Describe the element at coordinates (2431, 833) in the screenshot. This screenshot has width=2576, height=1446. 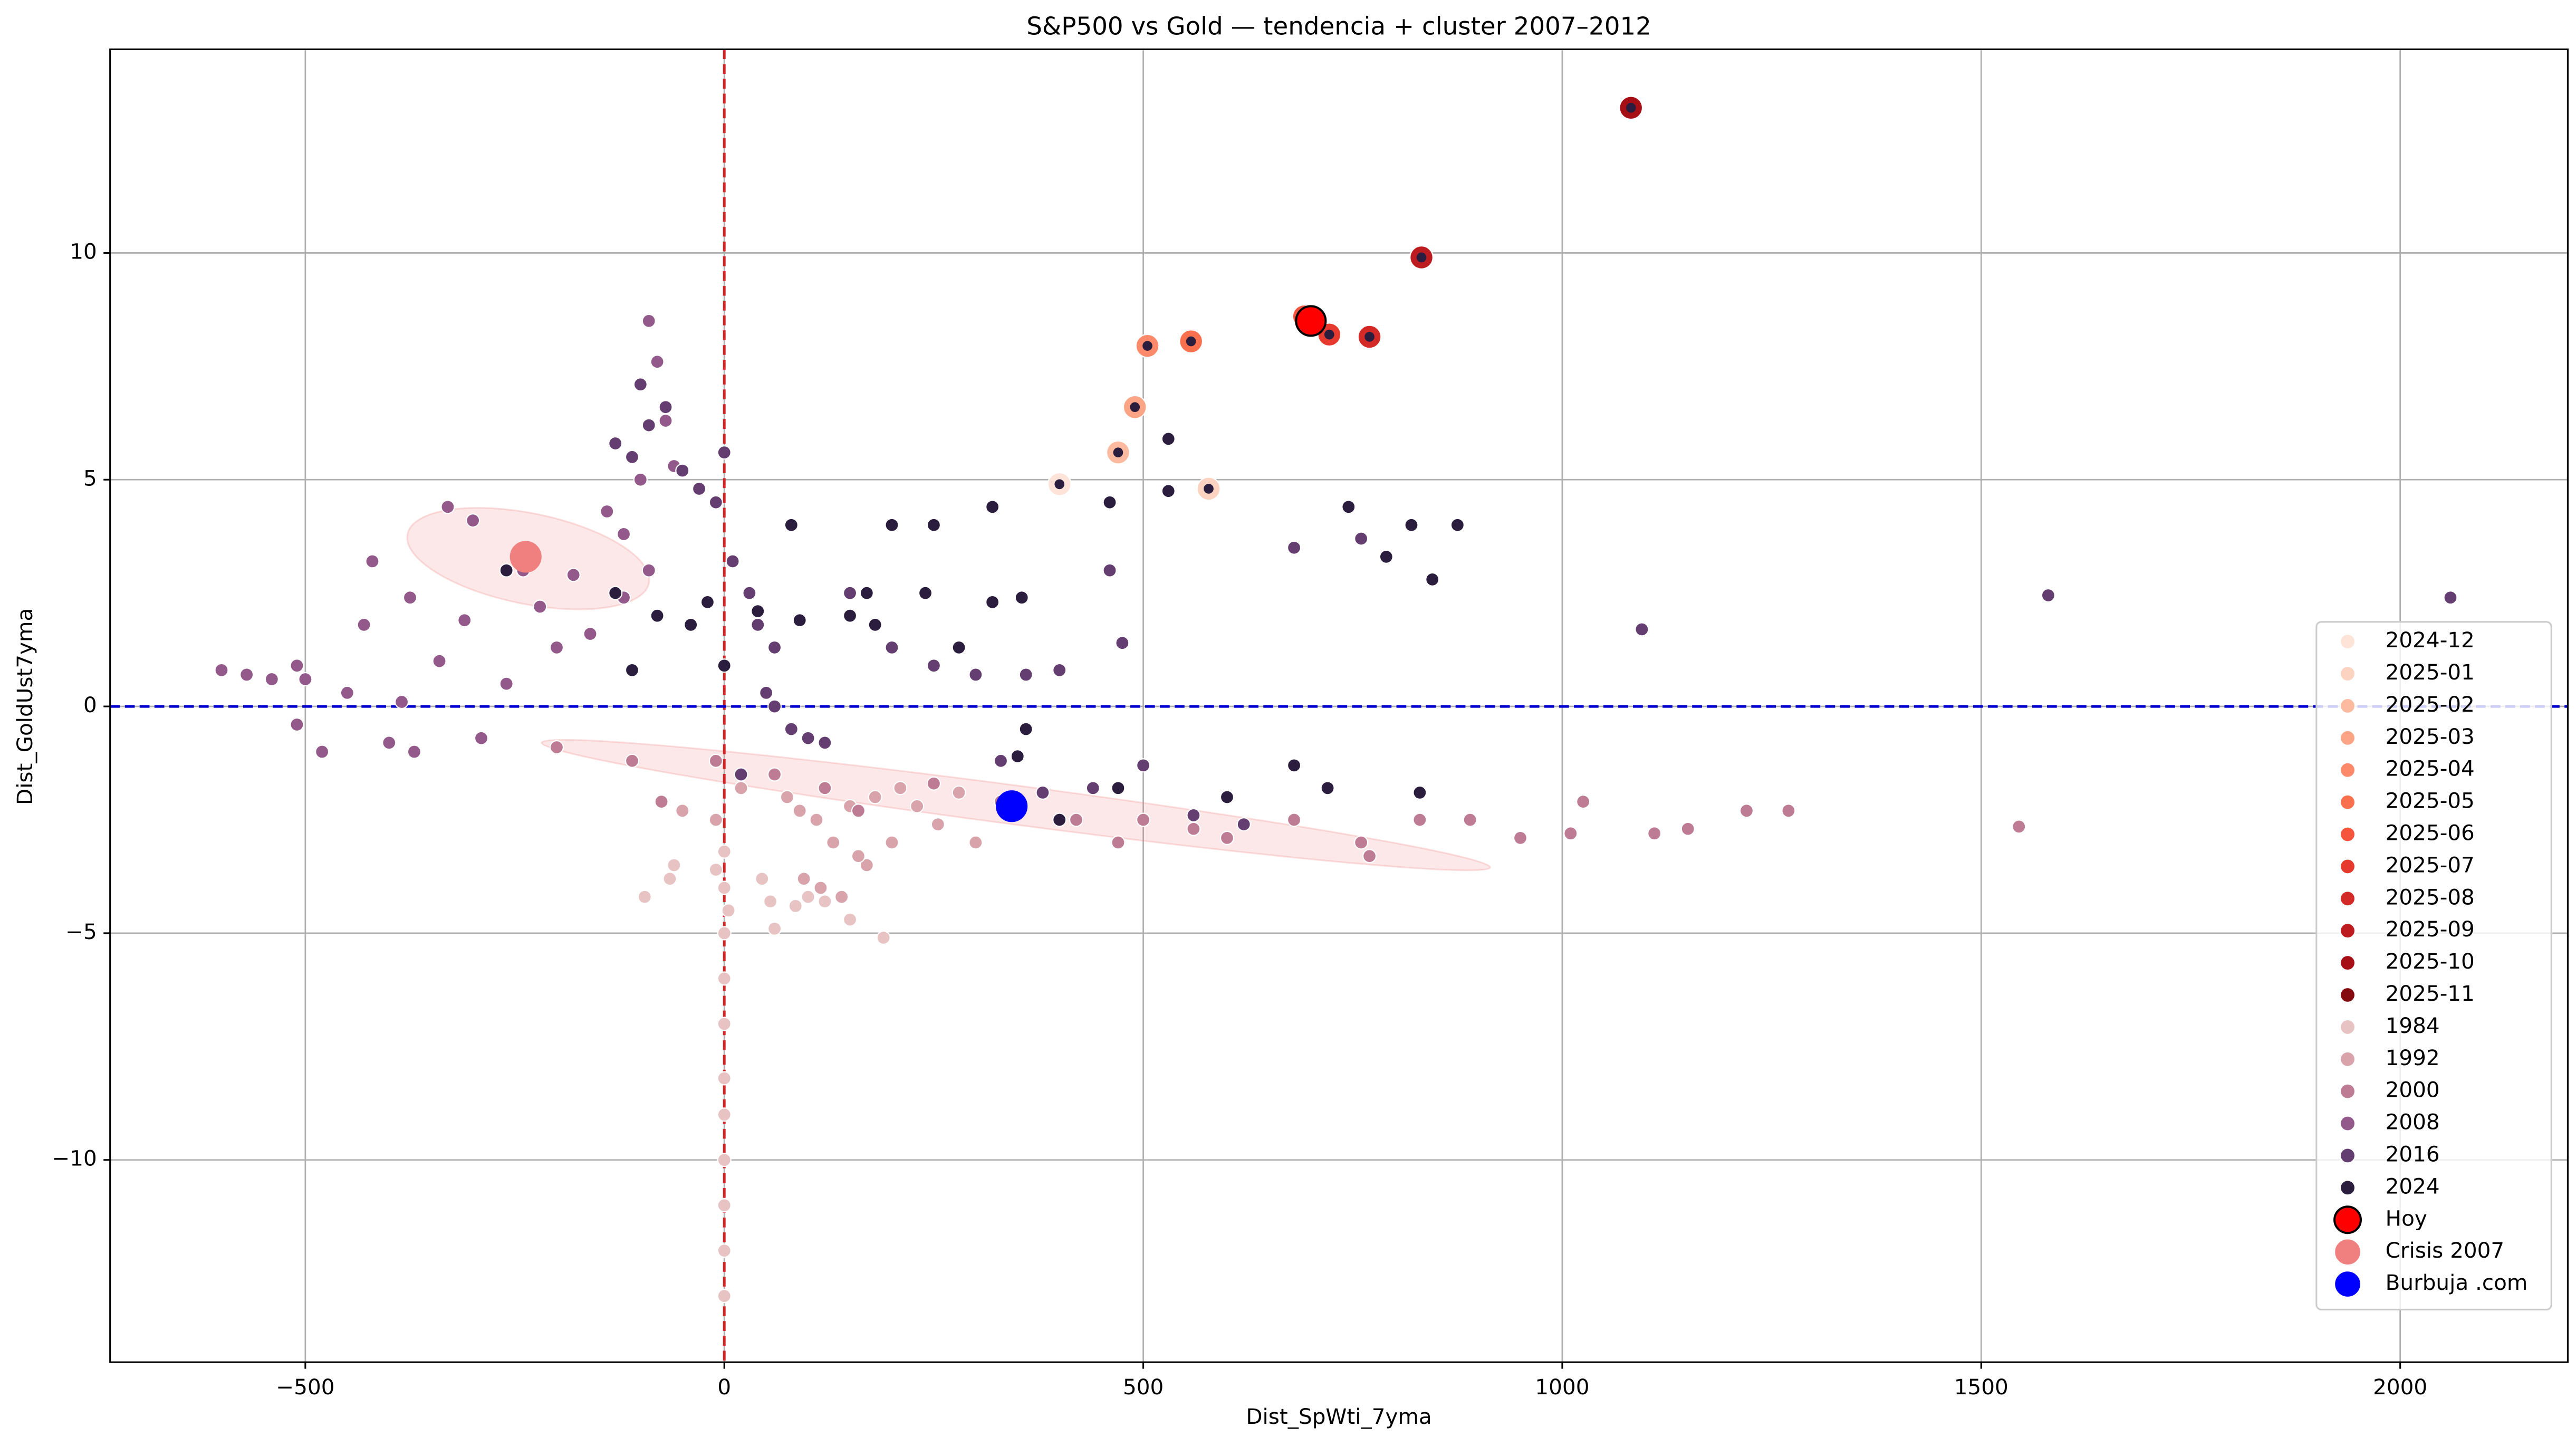
I see `legend-label: 2025-06` at that location.